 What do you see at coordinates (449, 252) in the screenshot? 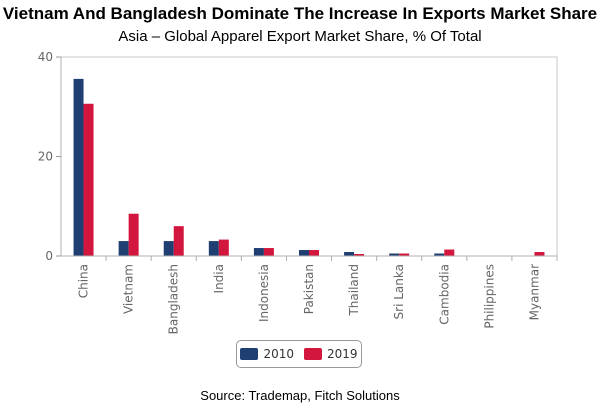
I see `bar-cambodia-2019` at bounding box center [449, 252].